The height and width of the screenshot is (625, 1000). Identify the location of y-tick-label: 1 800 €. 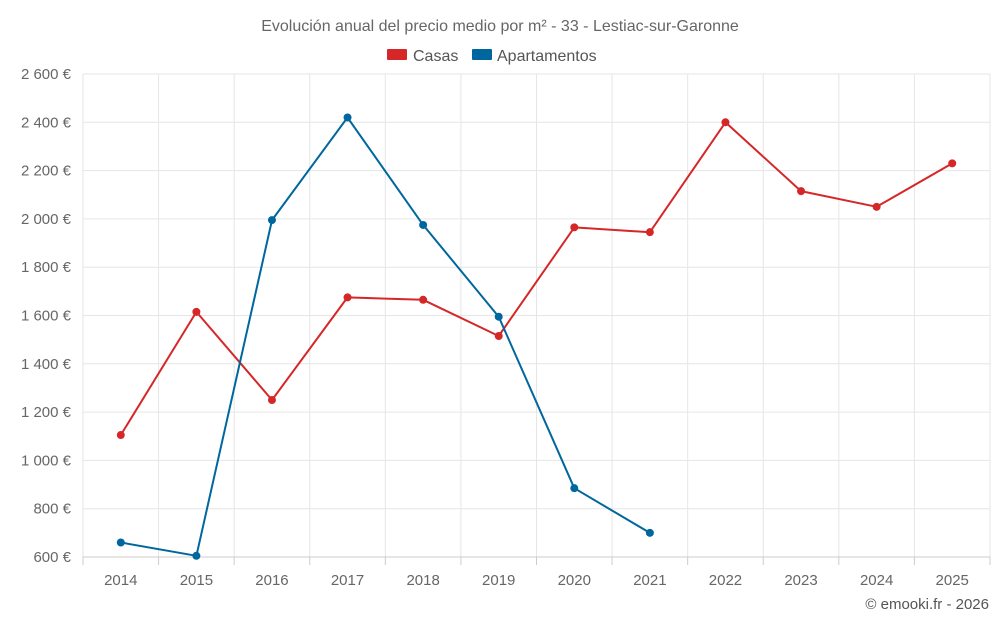
(46, 267).